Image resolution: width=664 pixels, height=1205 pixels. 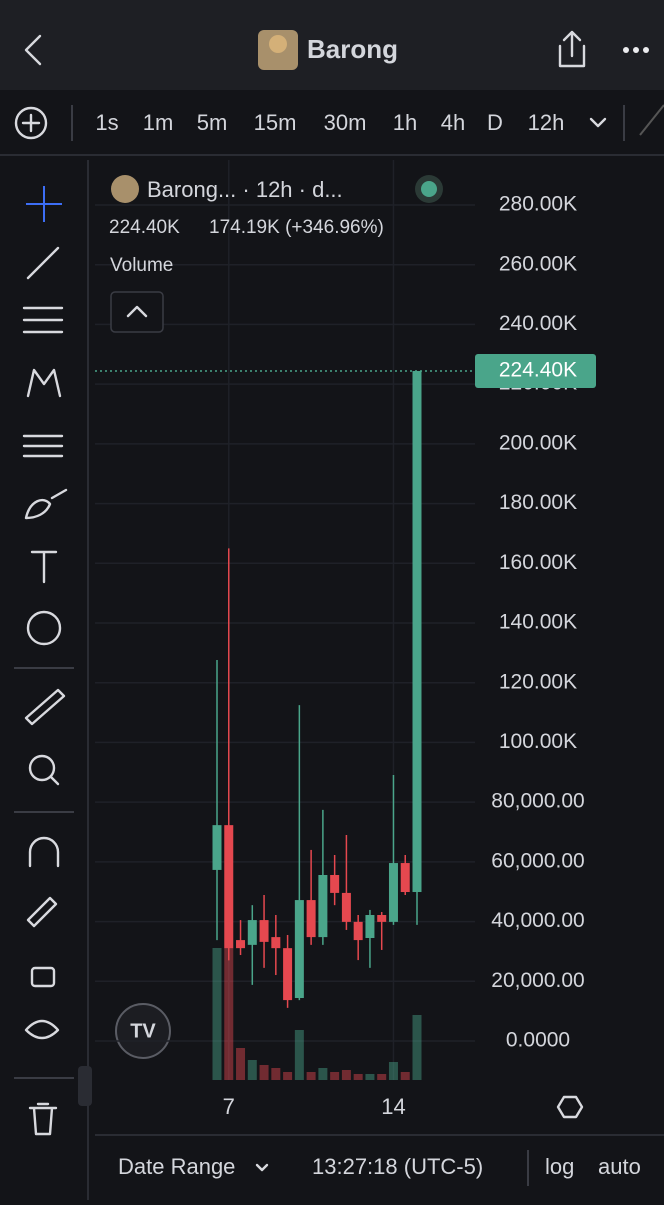 I want to click on timeframe-option: 1s, so click(x=106, y=122).